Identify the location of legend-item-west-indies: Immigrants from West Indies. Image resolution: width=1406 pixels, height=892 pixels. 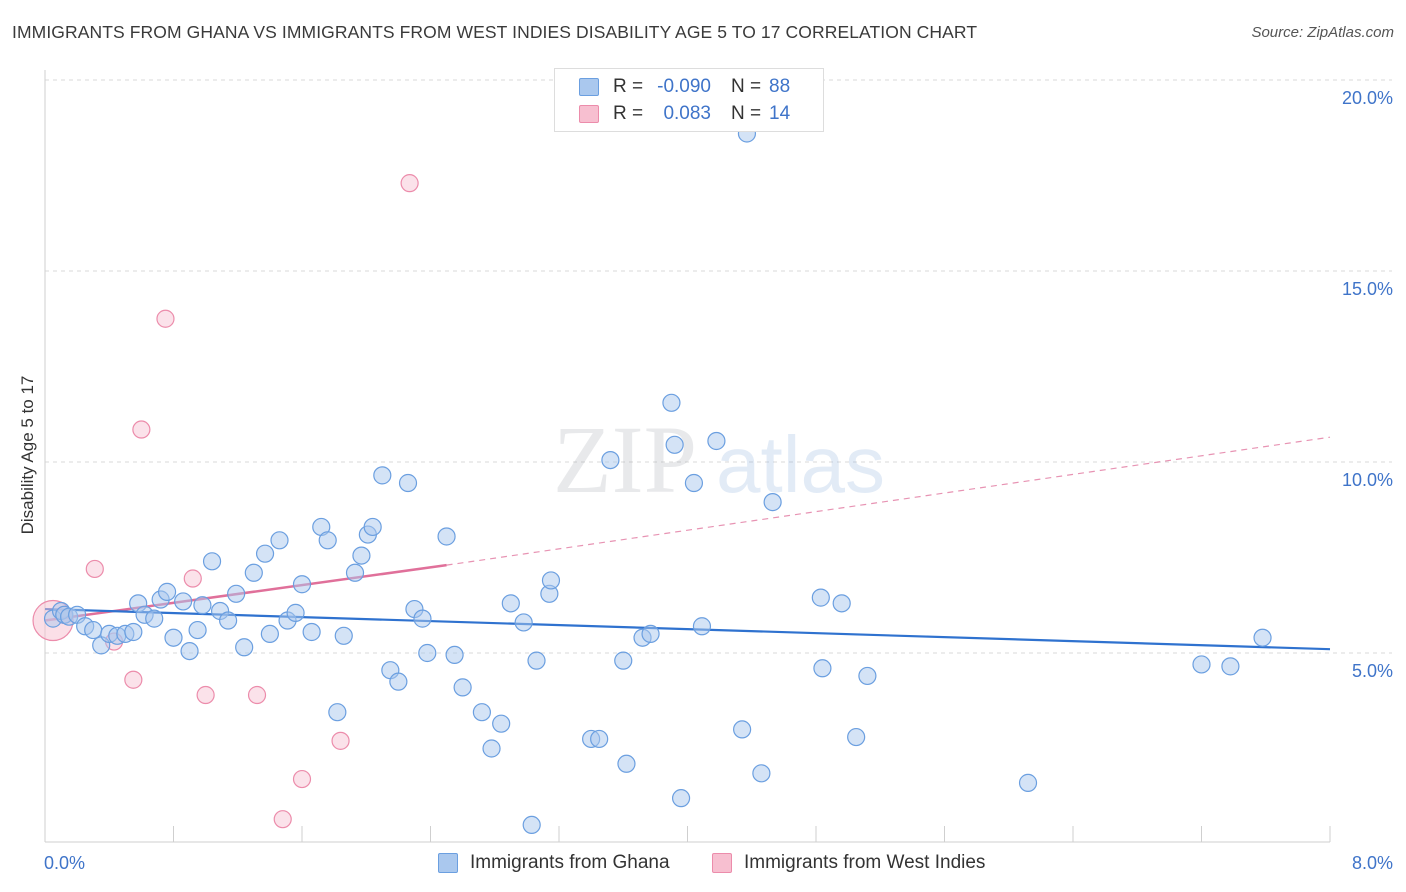
(848, 863).